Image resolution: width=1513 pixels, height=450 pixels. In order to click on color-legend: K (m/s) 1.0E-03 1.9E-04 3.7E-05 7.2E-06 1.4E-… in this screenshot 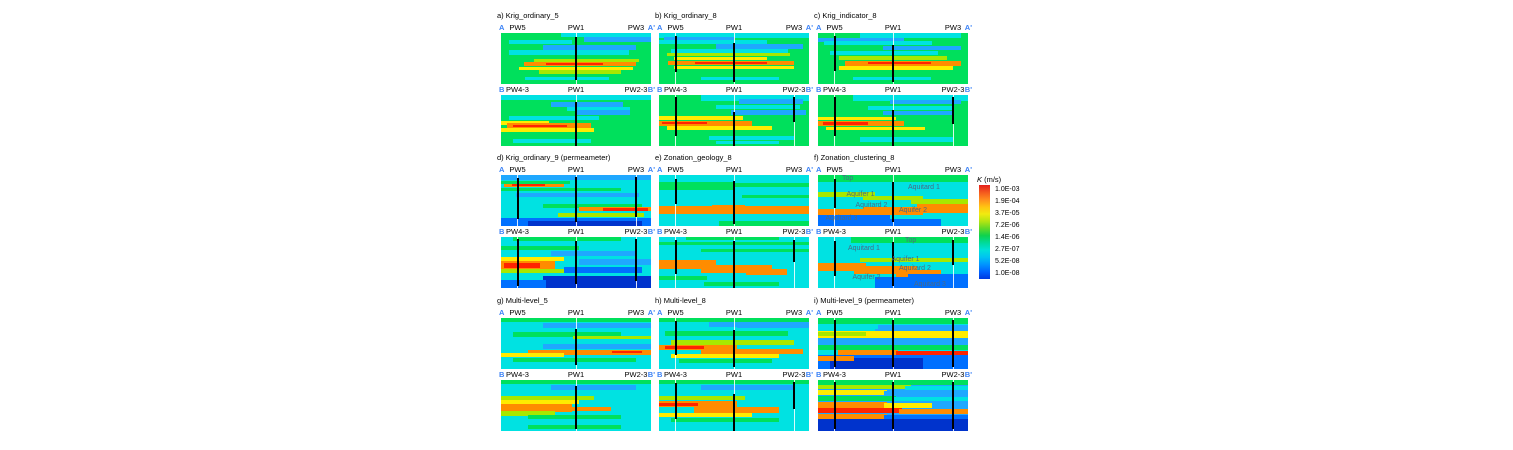, I will do `click(1004, 230)`.